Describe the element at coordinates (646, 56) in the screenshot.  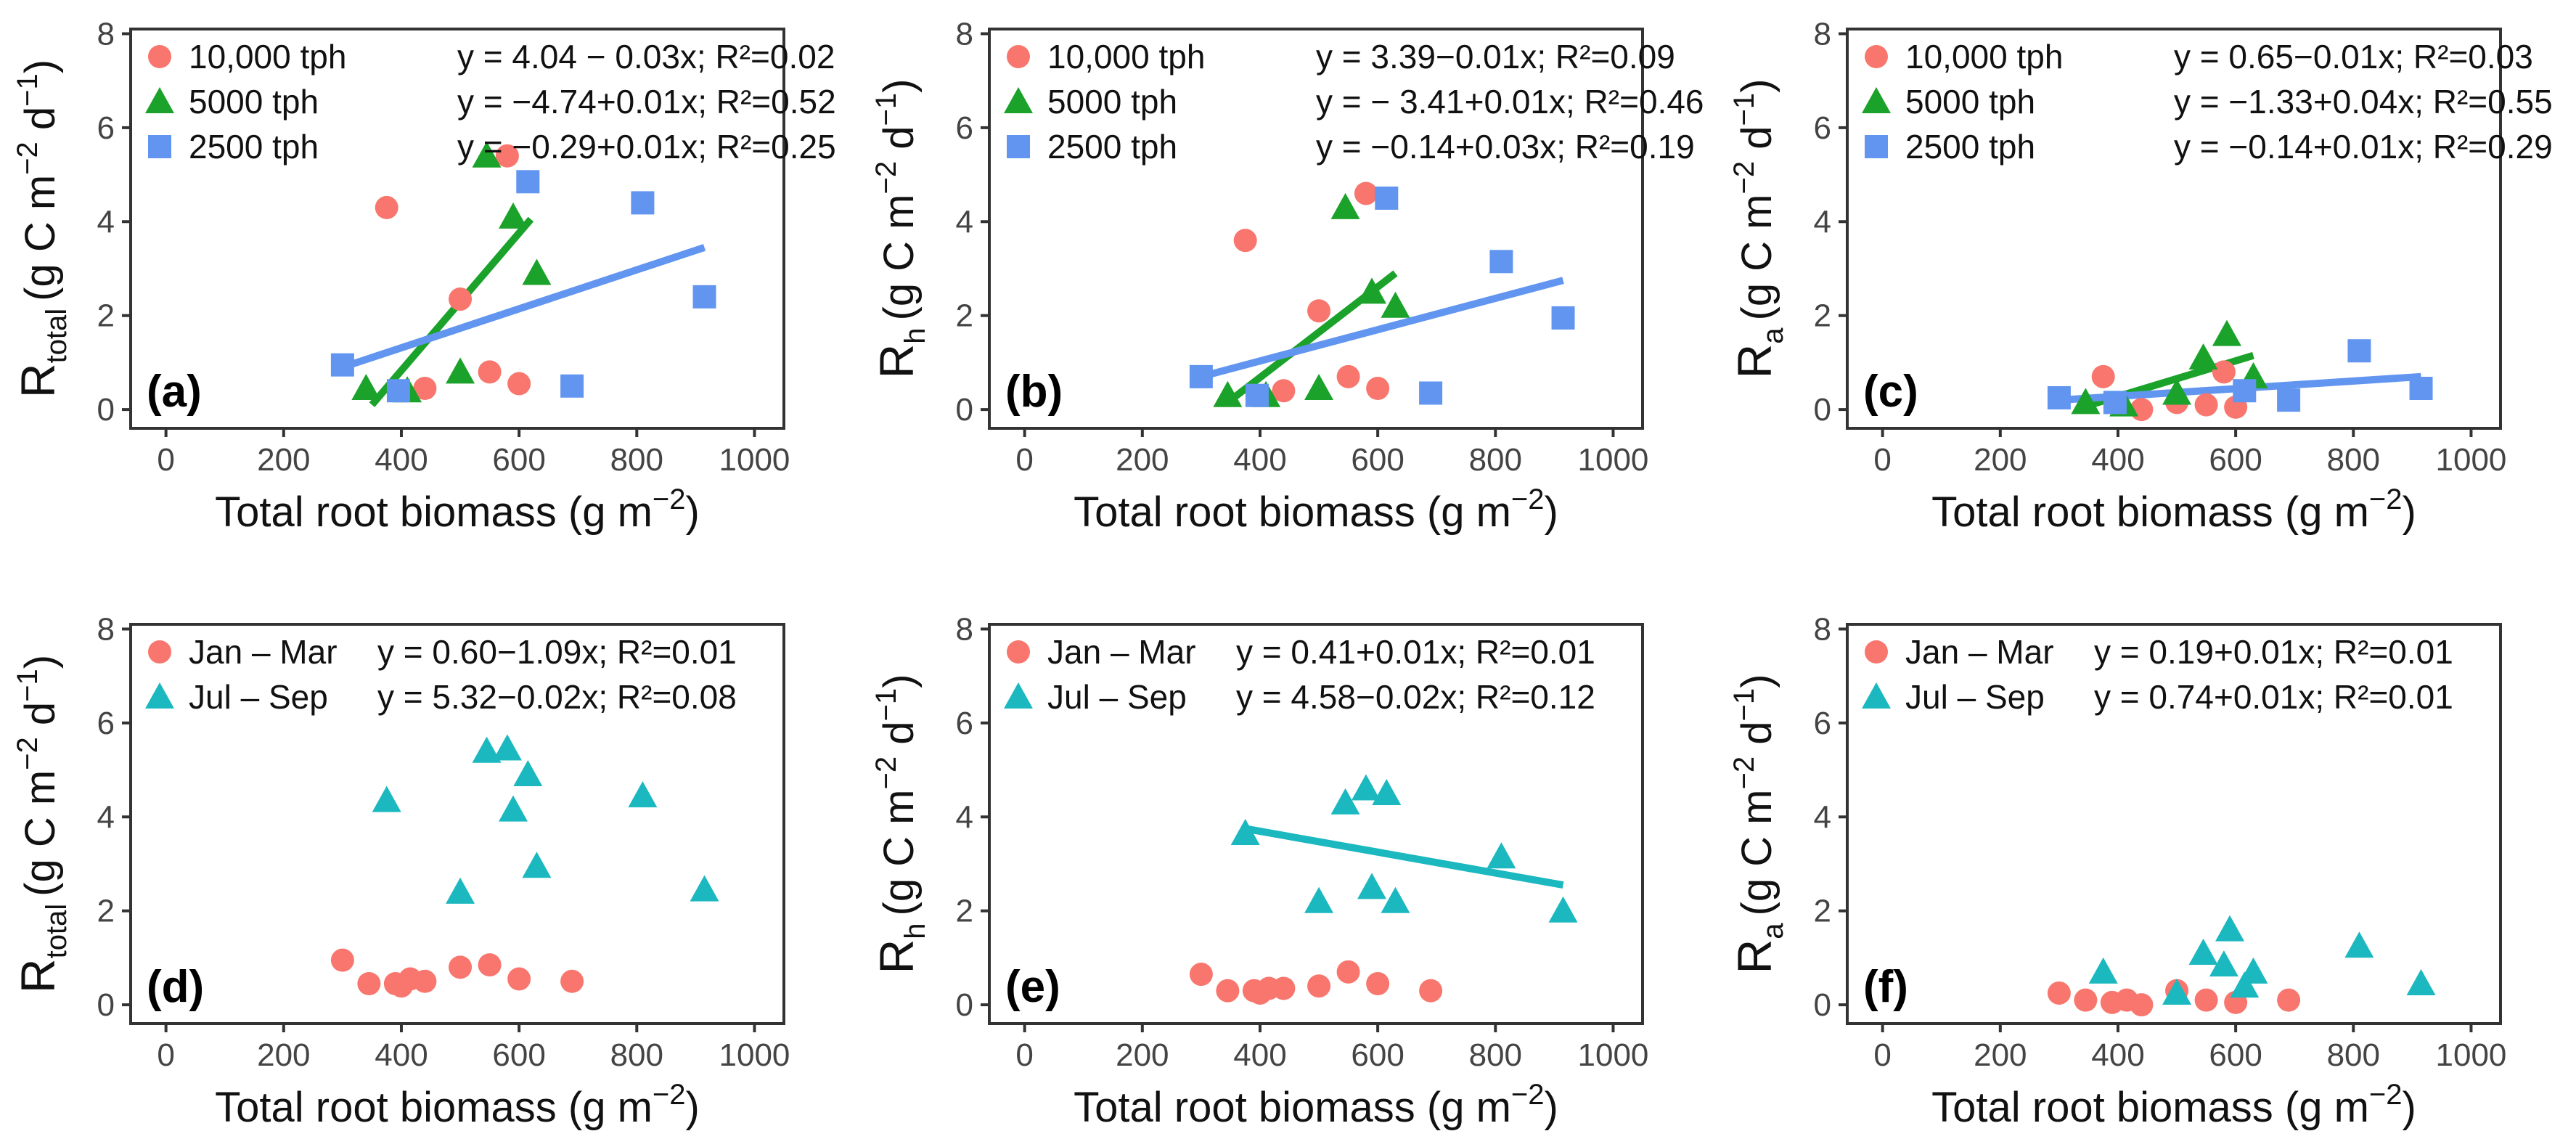
I see `regression-equation: y = 4.04 − 0.03x; R²=0.02` at that location.